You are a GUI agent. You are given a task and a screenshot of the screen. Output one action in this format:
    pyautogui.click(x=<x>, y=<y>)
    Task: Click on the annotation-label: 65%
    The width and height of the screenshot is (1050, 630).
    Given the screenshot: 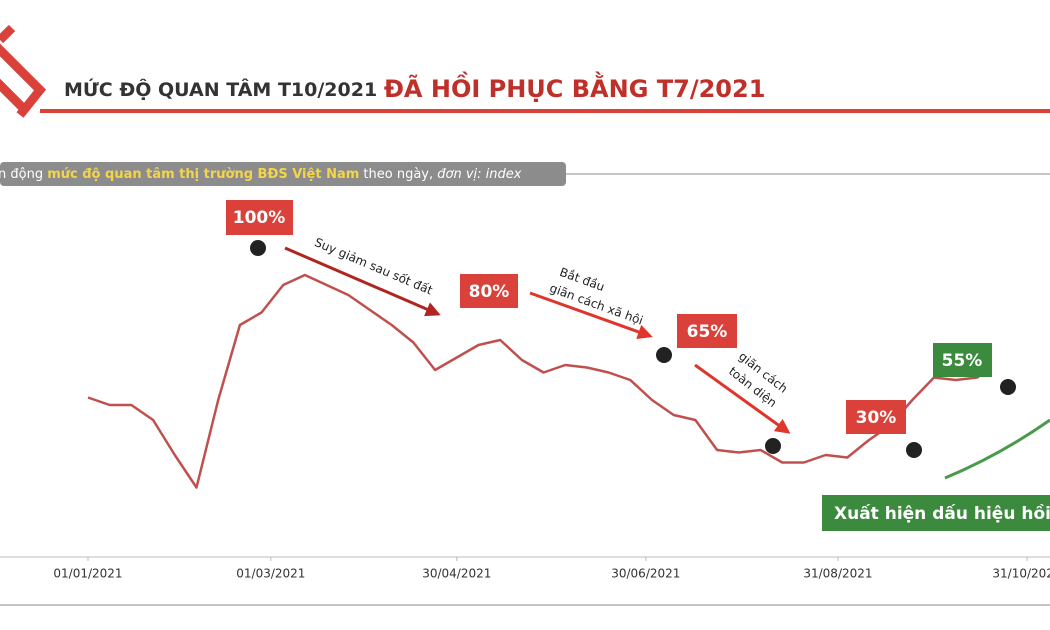 What is the action you would take?
    pyautogui.click(x=707, y=332)
    